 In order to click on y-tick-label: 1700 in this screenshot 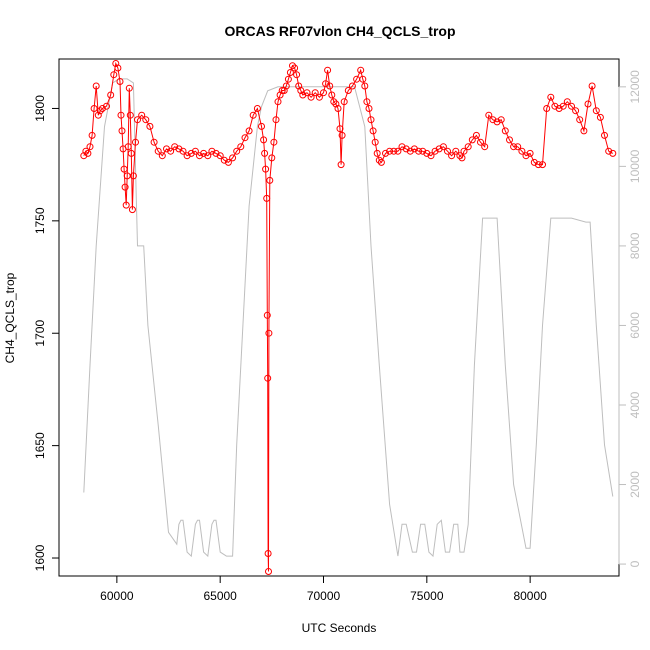, I will do `click(40, 333)`.